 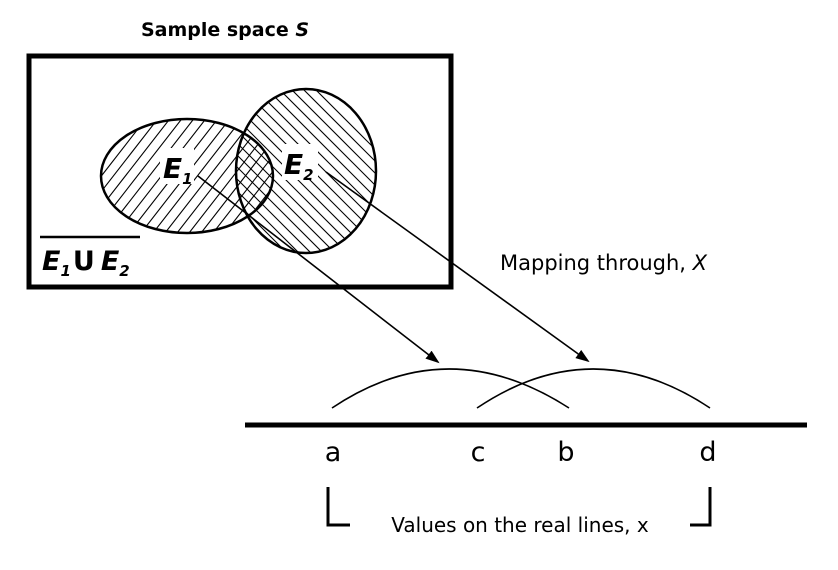 I want to click on sample-space-title: Sample space S, so click(x=225, y=30).